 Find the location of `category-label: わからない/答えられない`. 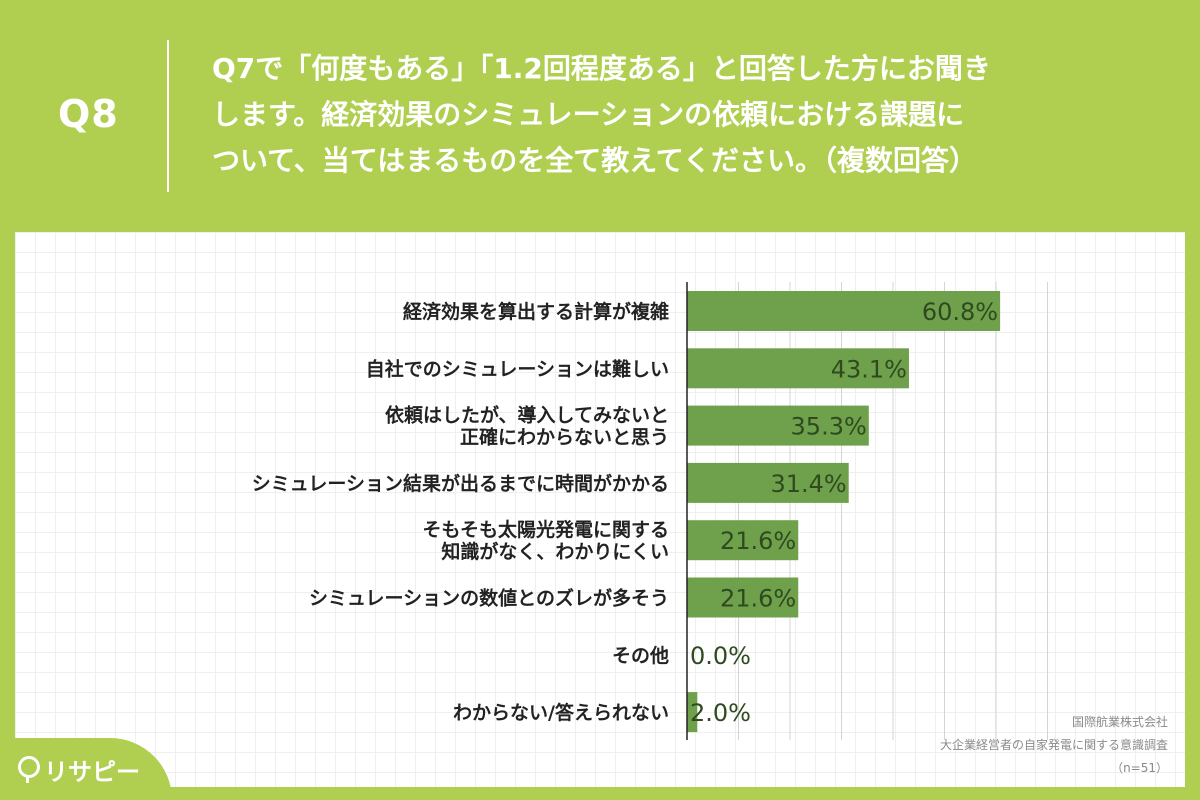

category-label: わからない/答えられない is located at coordinates (561, 712).